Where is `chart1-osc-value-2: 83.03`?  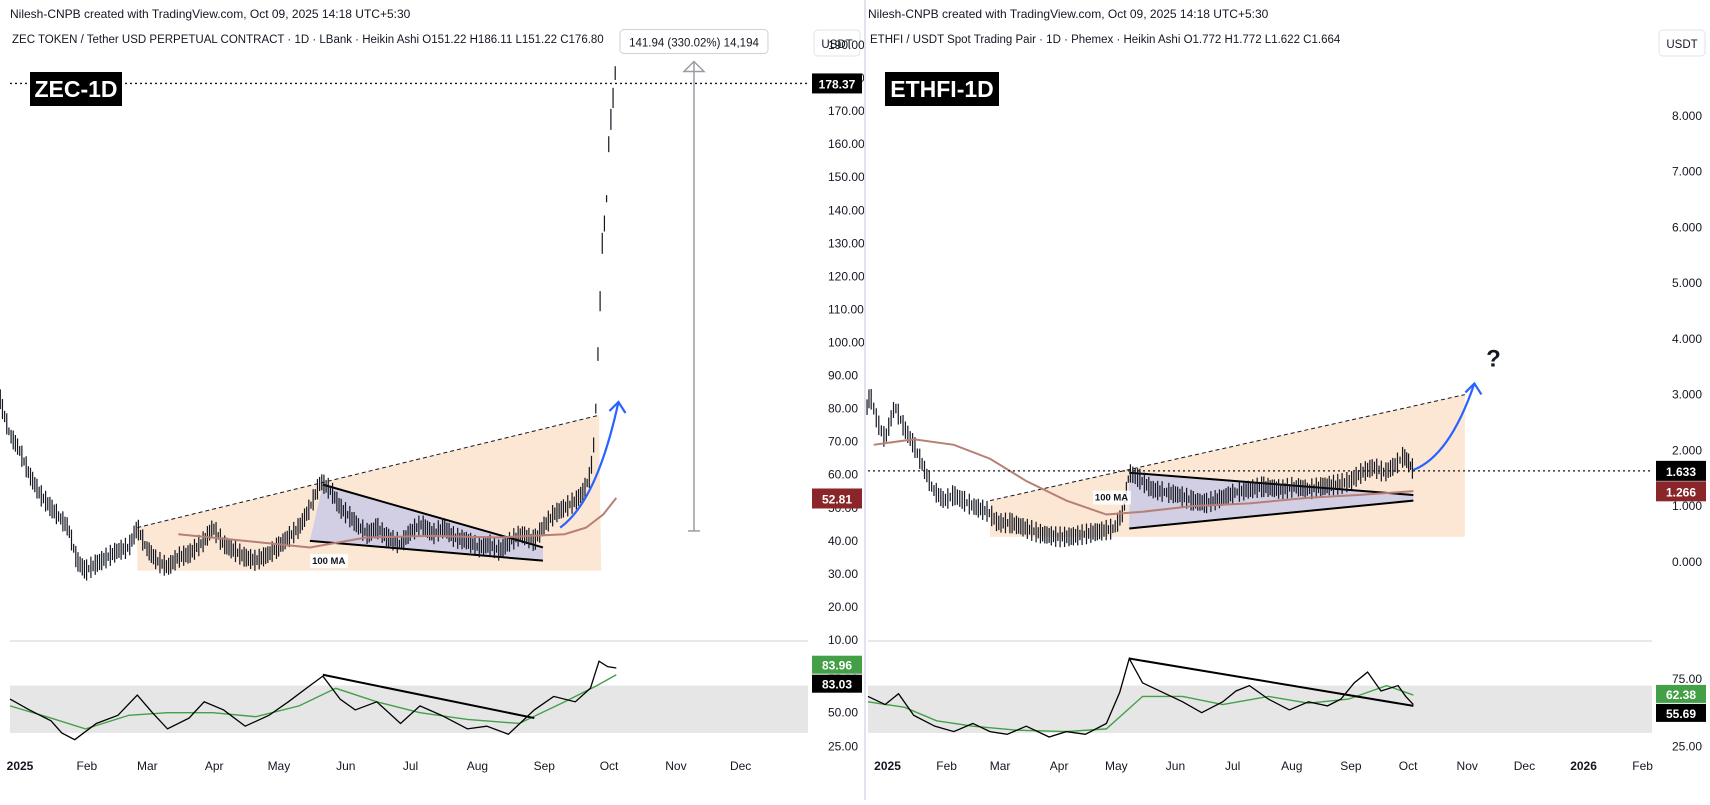 chart1-osc-value-2: 83.03 is located at coordinates (837, 685).